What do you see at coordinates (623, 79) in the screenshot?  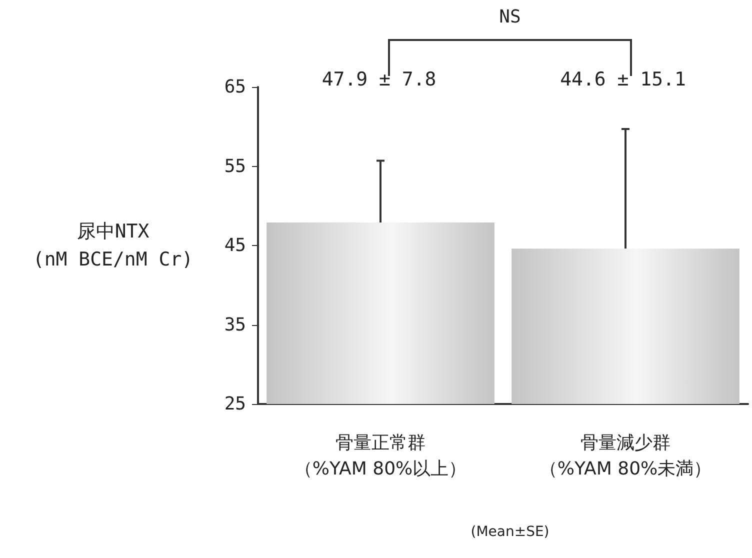 I see `annotation: 44.6 ± 15.1` at bounding box center [623, 79].